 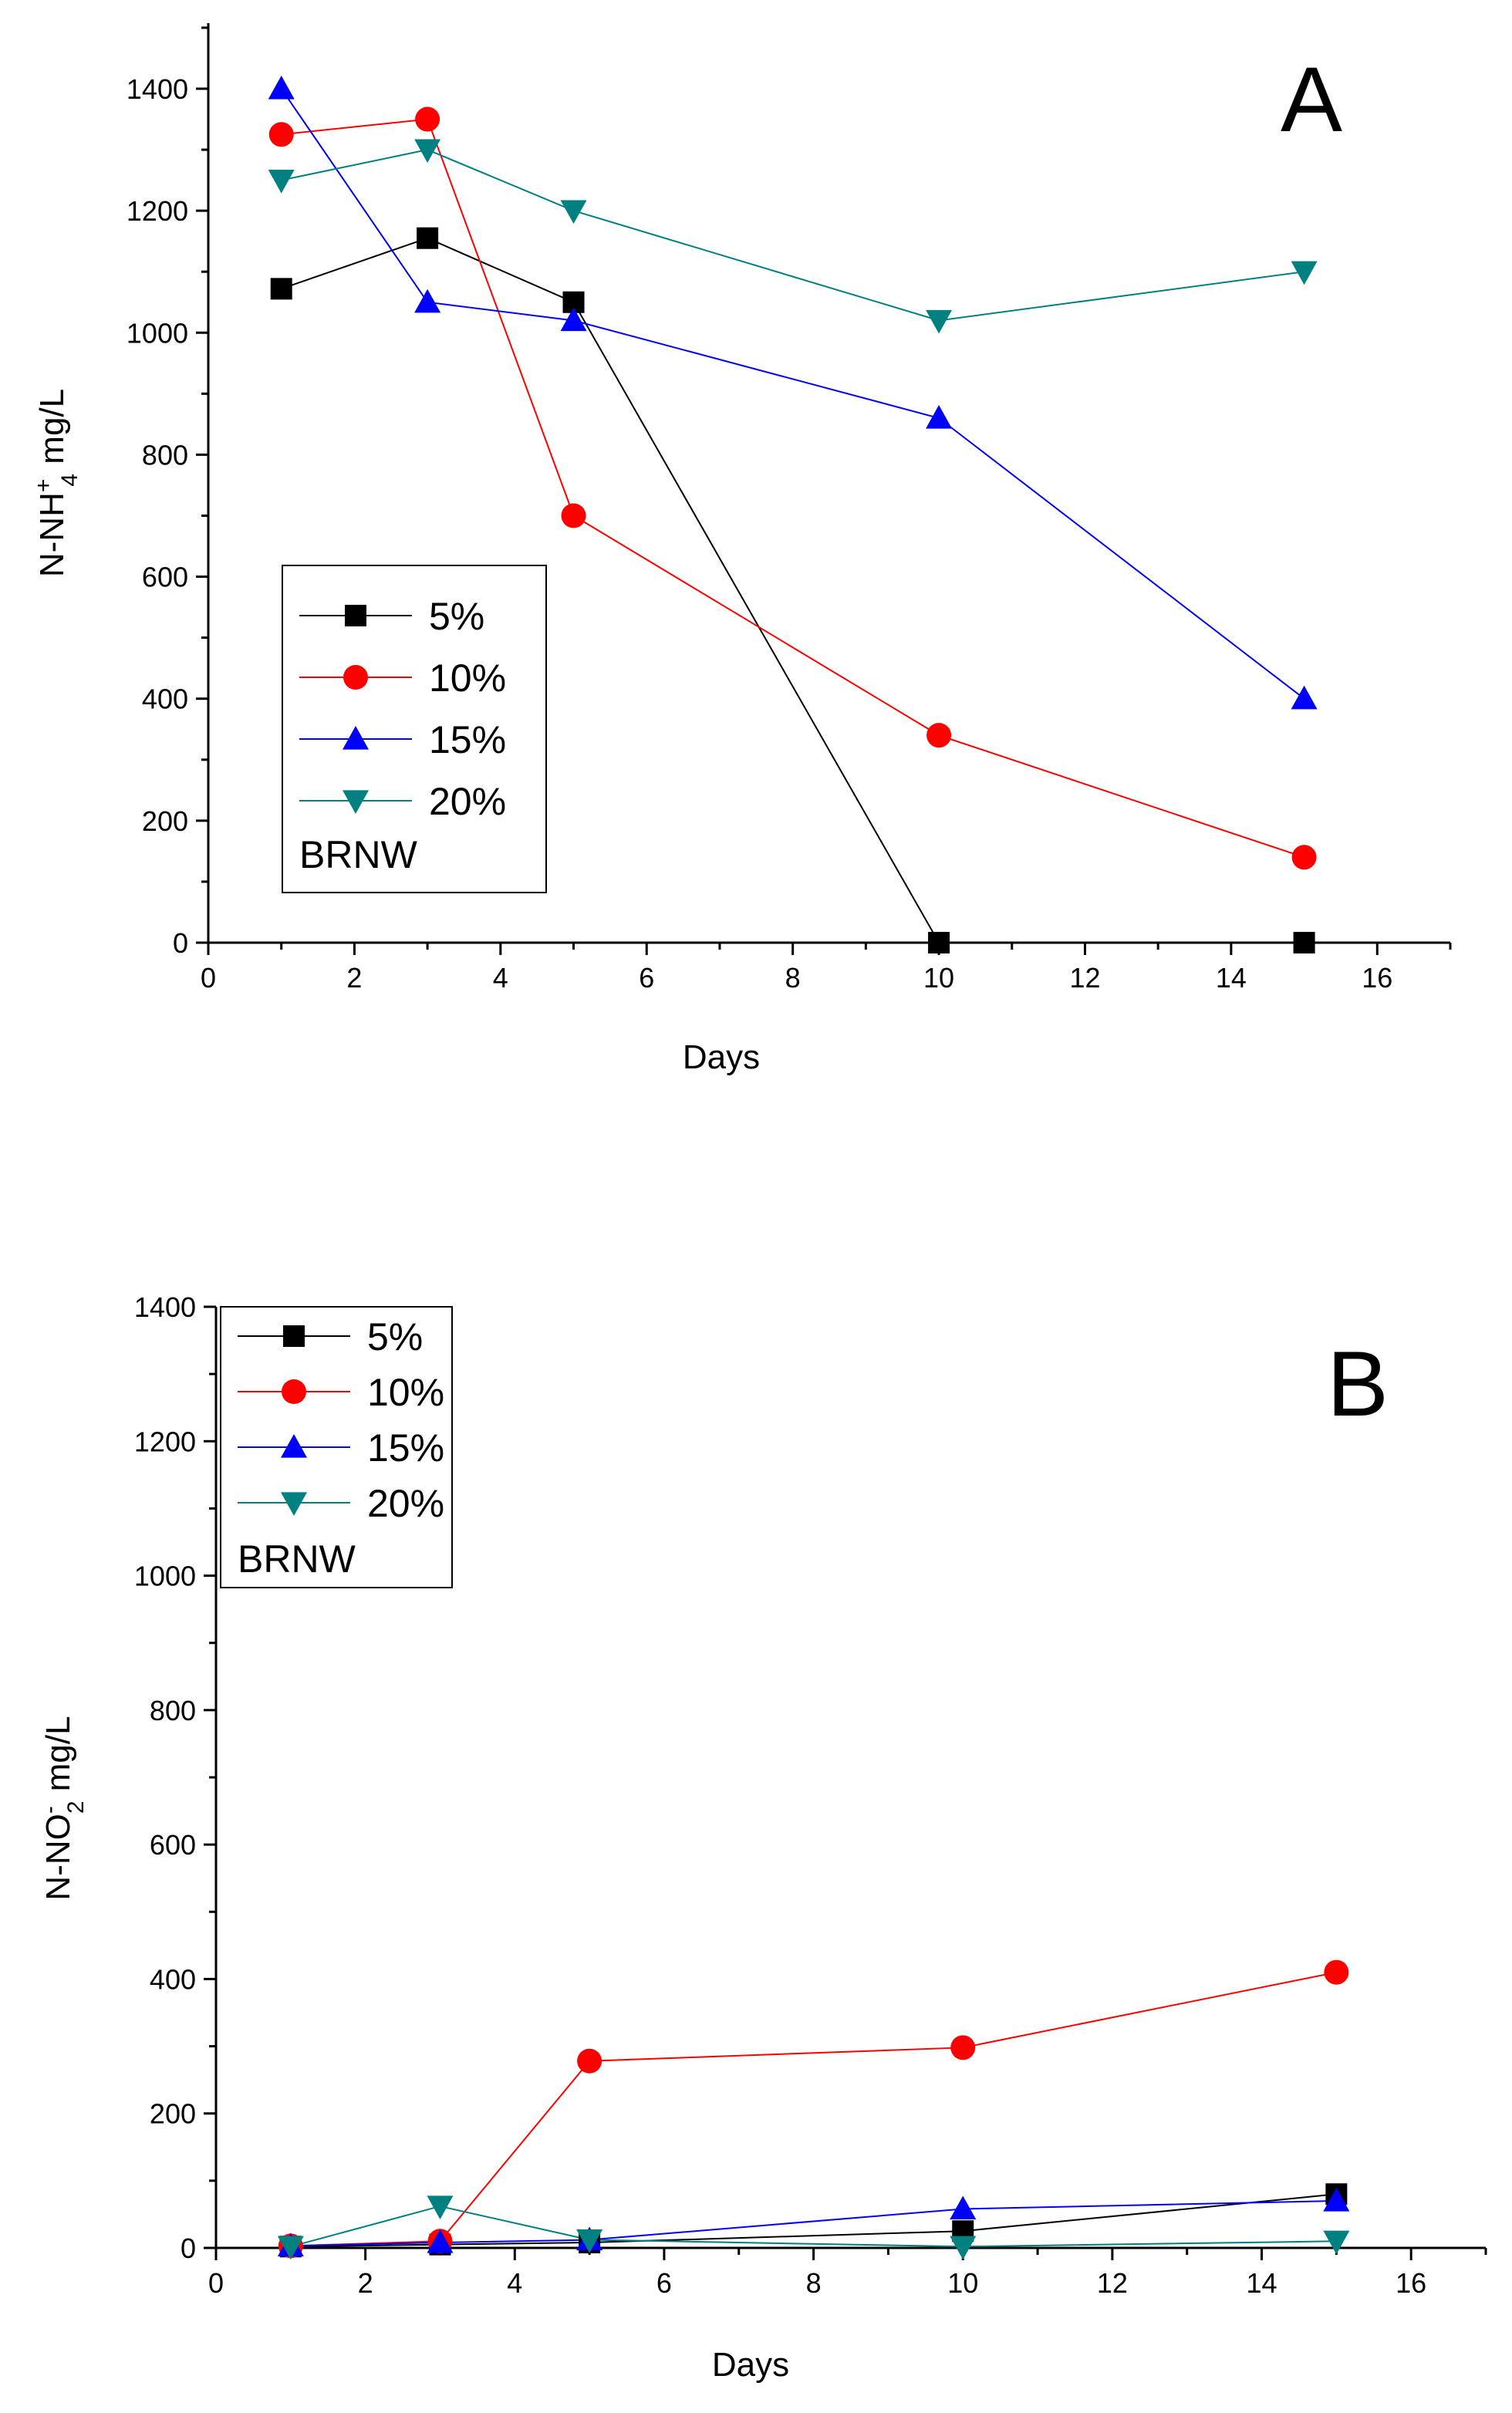 I want to click on y-axis-title-sub: 4, so click(x=70, y=481).